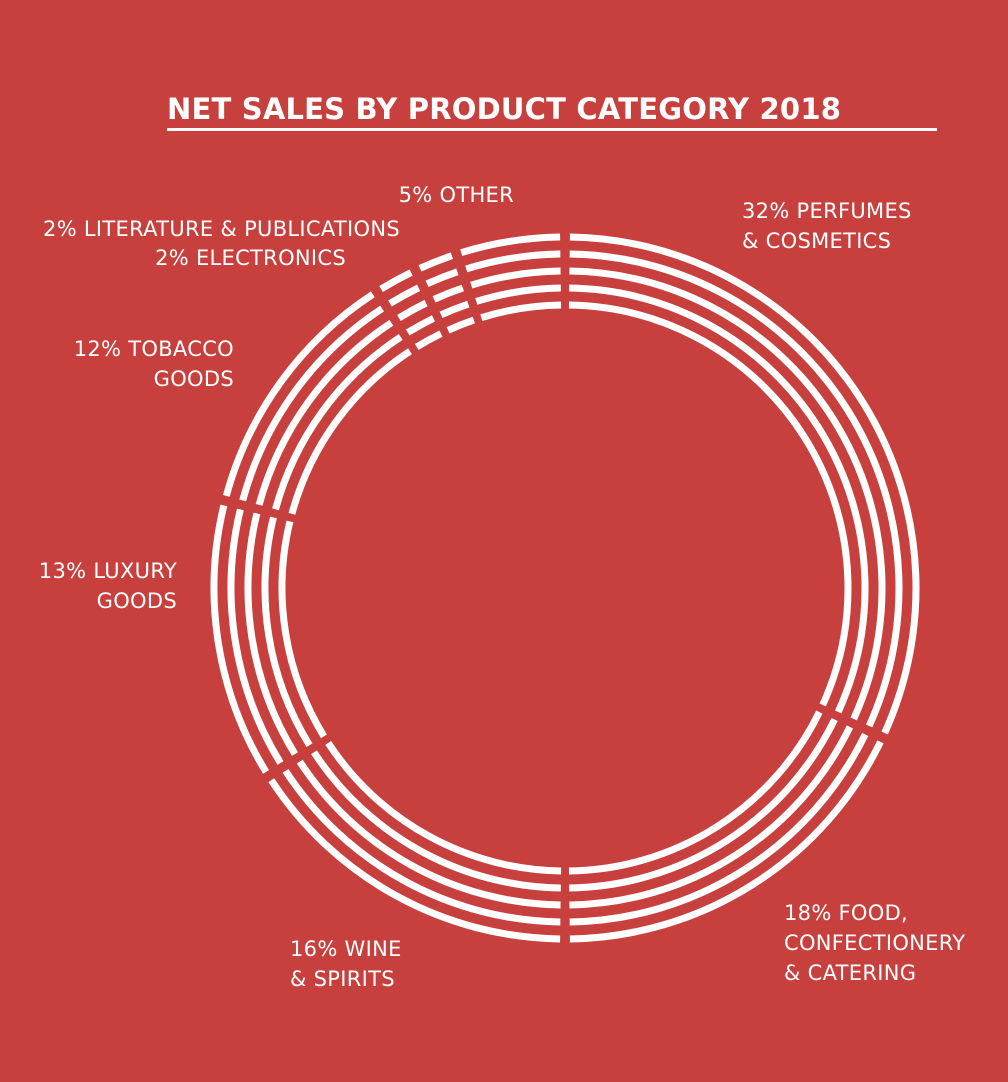 The image size is (1008, 1082). What do you see at coordinates (552, 129) in the screenshot?
I see `title-underline` at bounding box center [552, 129].